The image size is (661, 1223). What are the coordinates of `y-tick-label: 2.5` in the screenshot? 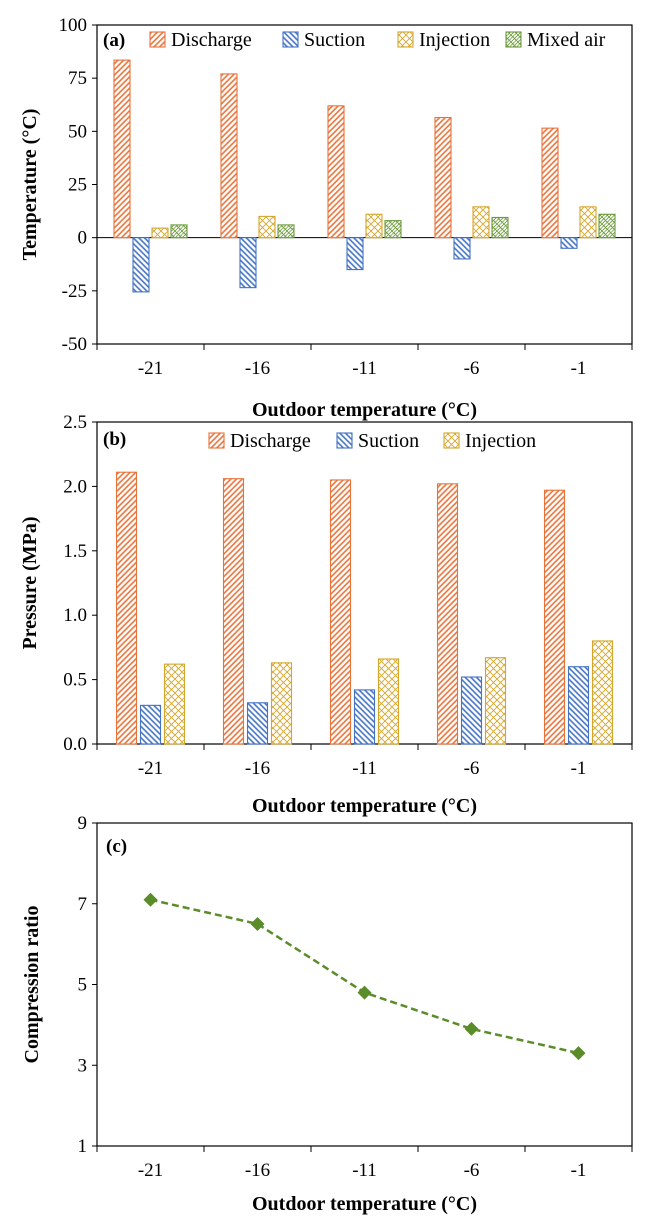 It's located at (75, 422).